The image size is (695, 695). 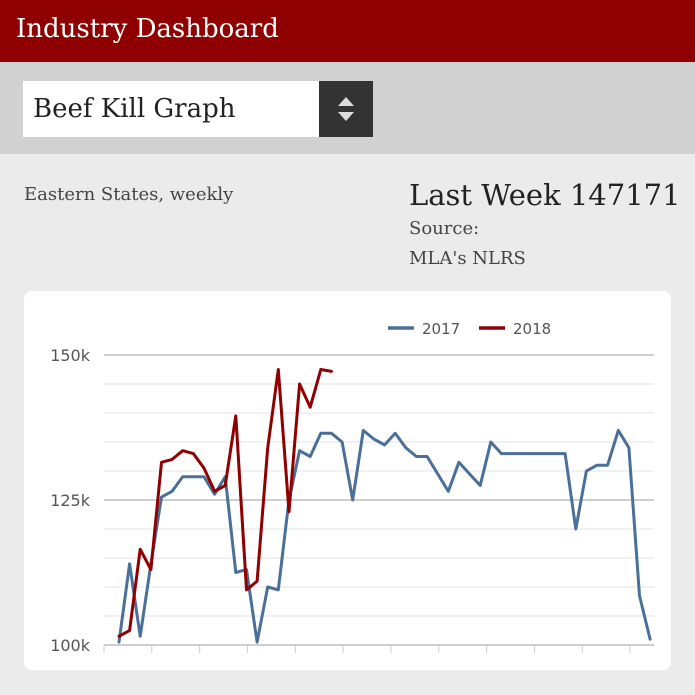 I want to click on updown-arrows-icon, so click(x=346, y=109).